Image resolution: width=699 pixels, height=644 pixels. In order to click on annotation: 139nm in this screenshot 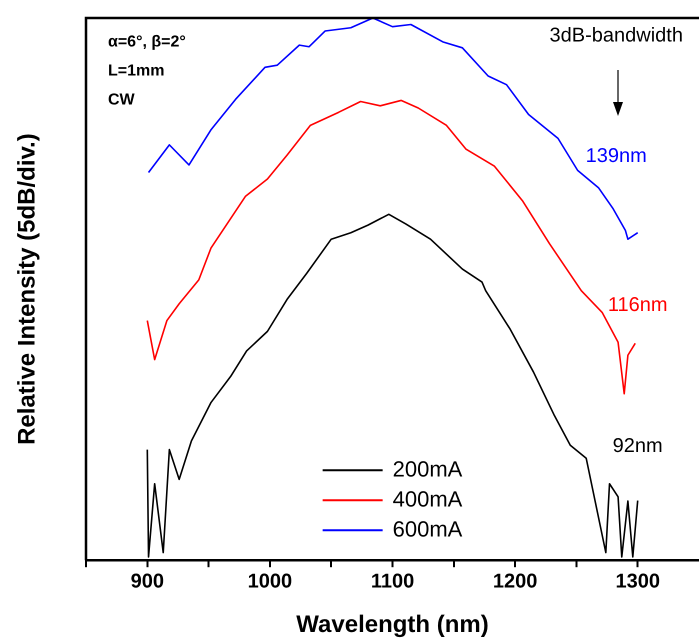, I will do `click(616, 155)`.